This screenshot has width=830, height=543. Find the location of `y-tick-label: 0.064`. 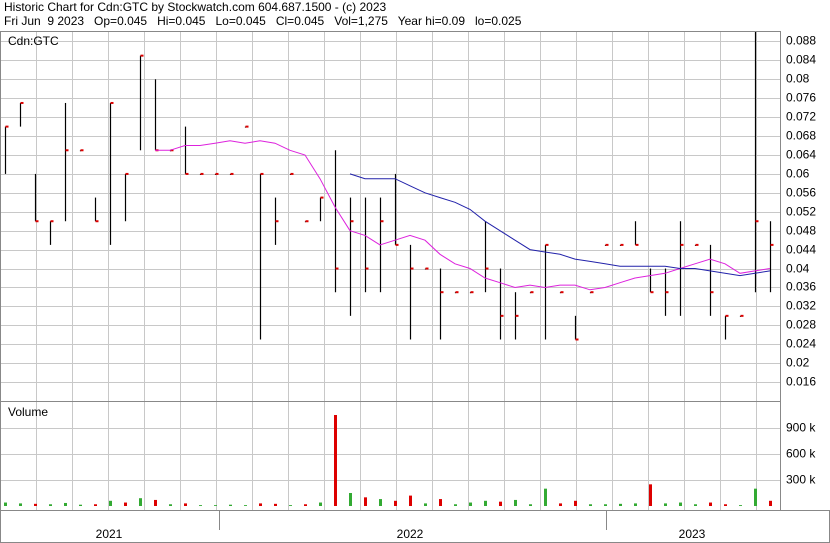

y-tick-label: 0.064 is located at coordinates (801, 155).